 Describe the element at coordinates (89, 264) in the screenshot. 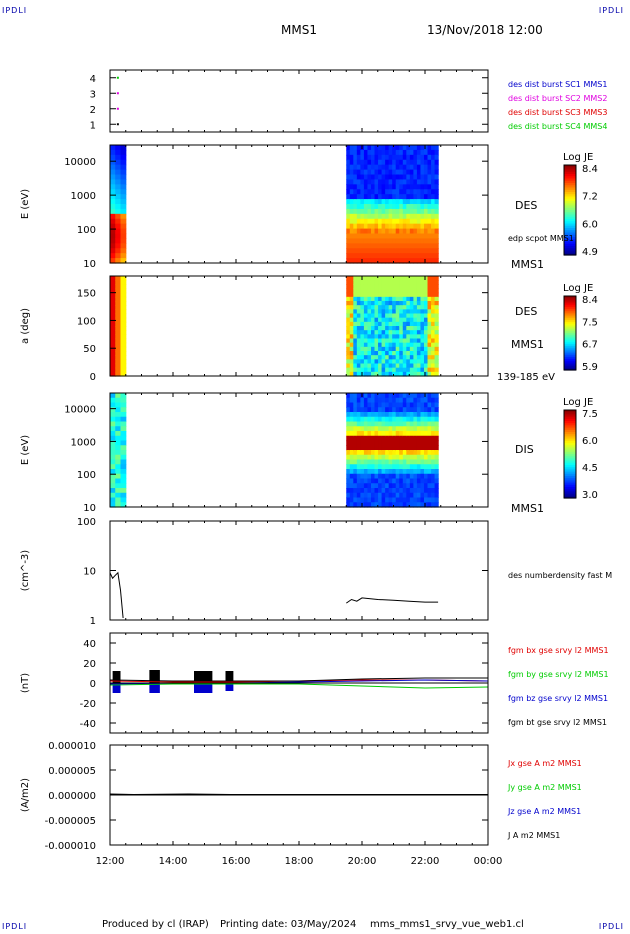

I see `des-energy-spectrogram-y-tick-label: 10` at that location.